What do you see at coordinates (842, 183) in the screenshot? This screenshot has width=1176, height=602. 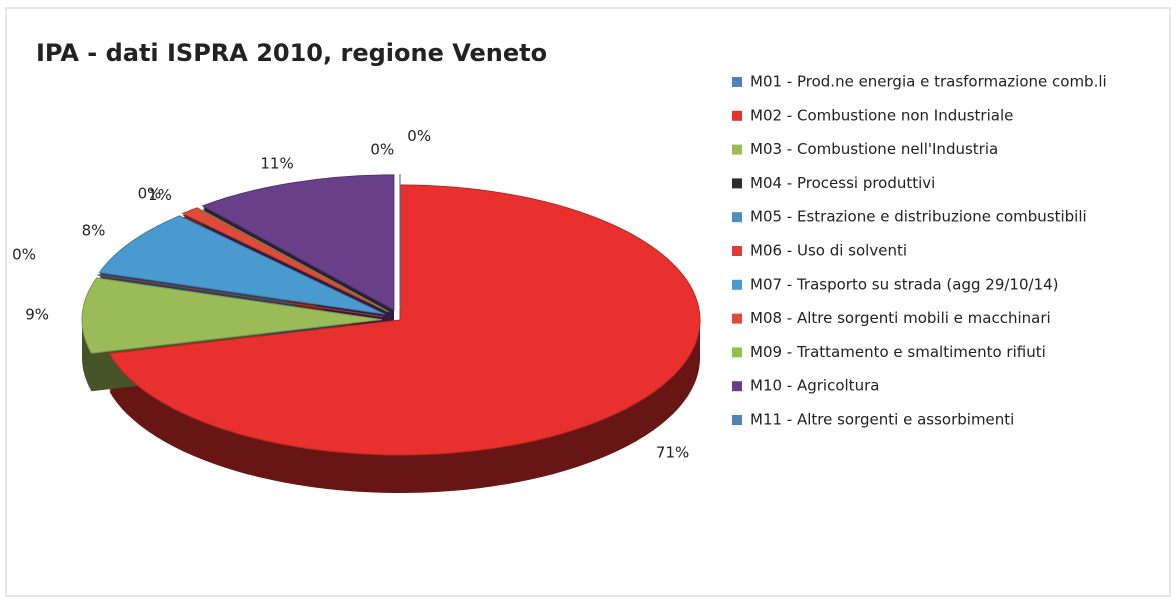 I see `legend-label: M04 - Processi produttivi` at bounding box center [842, 183].